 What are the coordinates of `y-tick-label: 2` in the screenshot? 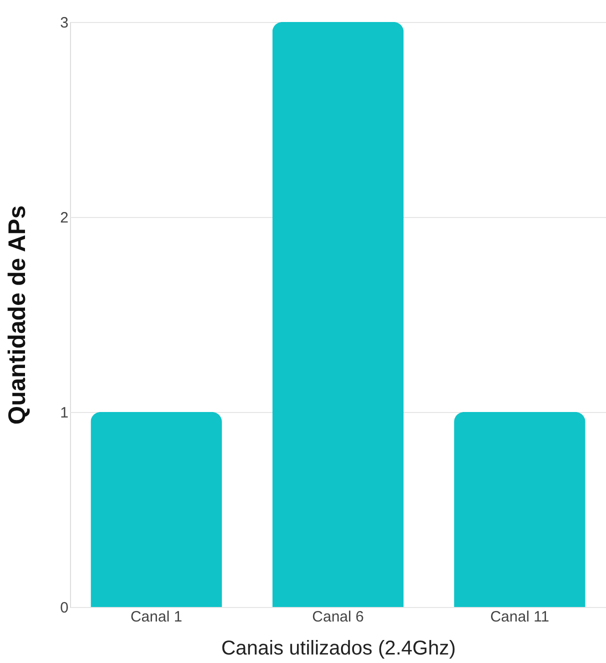 It's located at (64, 218).